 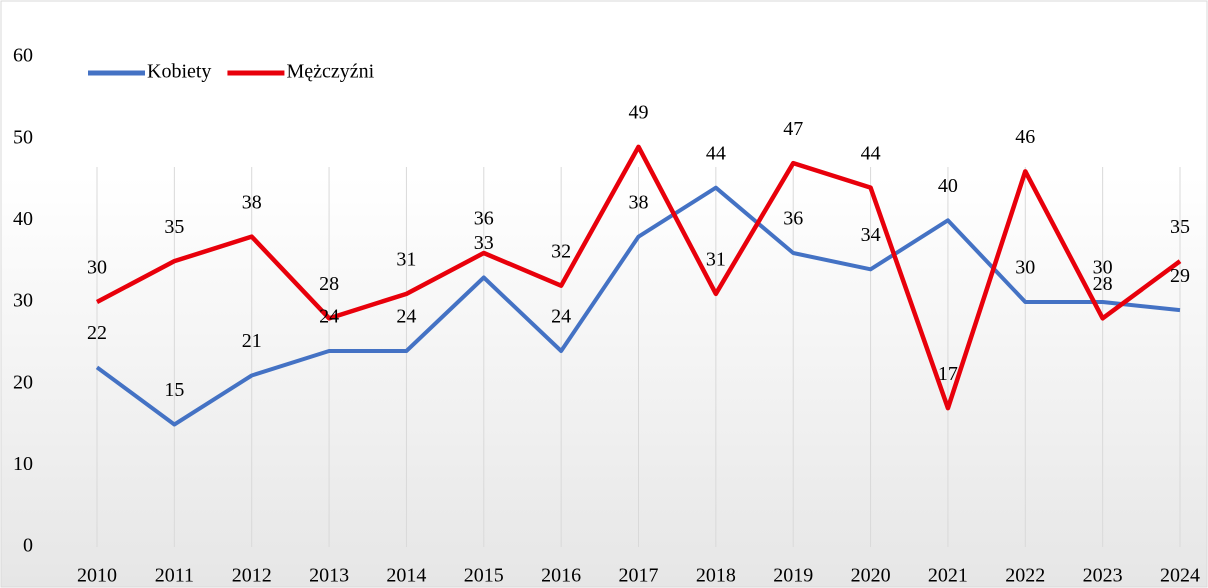 I want to click on x-tick-label: 2023, so click(x=1103, y=576).